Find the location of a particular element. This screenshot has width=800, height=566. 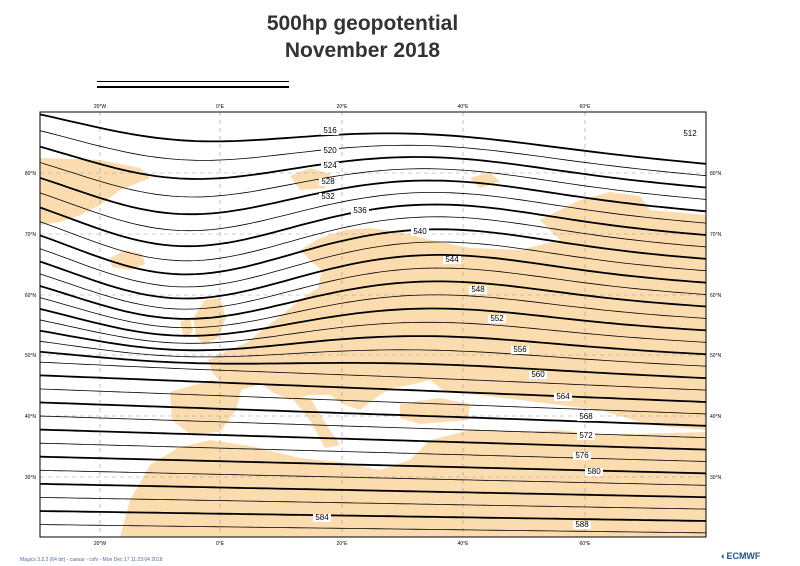

lon-label-top: 0°E is located at coordinates (220, 107).